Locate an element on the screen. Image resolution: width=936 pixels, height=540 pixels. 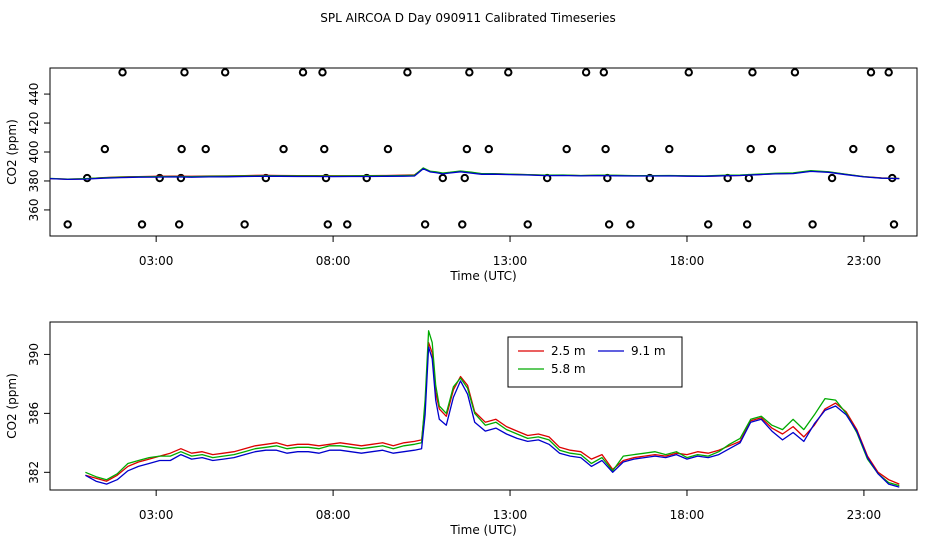
y-tick-label: 386 is located at coordinates (34, 413).